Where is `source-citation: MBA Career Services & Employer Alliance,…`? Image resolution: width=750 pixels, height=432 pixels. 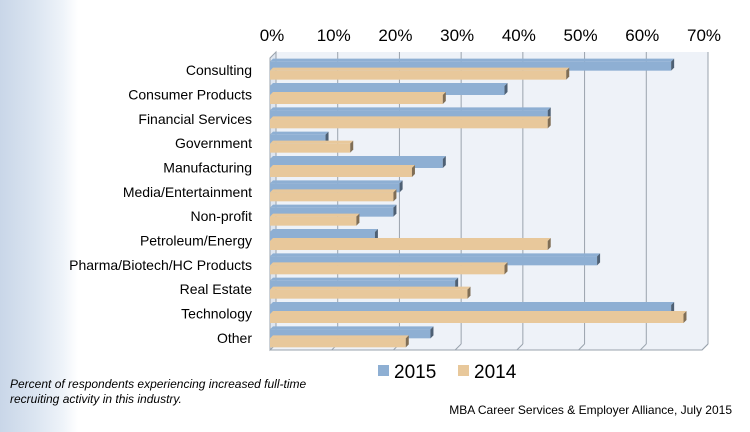
source-citation: MBA Career Services & Employer Alliance,… is located at coordinates (590, 410).